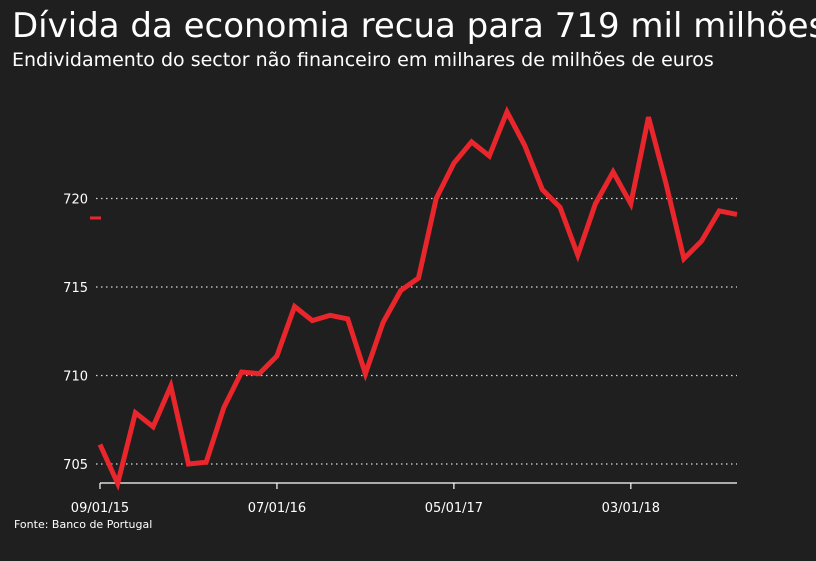  What do you see at coordinates (83, 524) in the screenshot?
I see `source-note: Fonte: Banco de Portugal` at bounding box center [83, 524].